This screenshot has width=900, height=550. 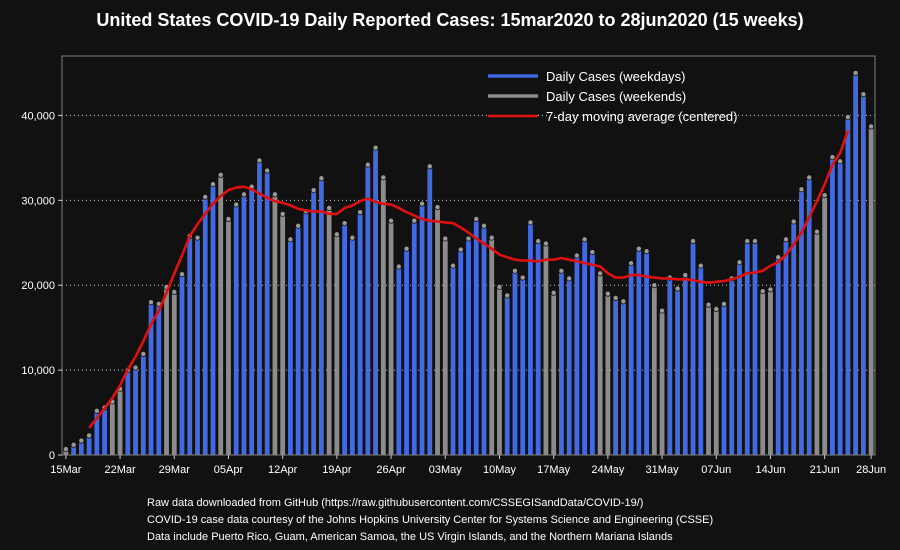 What do you see at coordinates (38, 371) in the screenshot?
I see `ytick-label: 10,000` at bounding box center [38, 371].